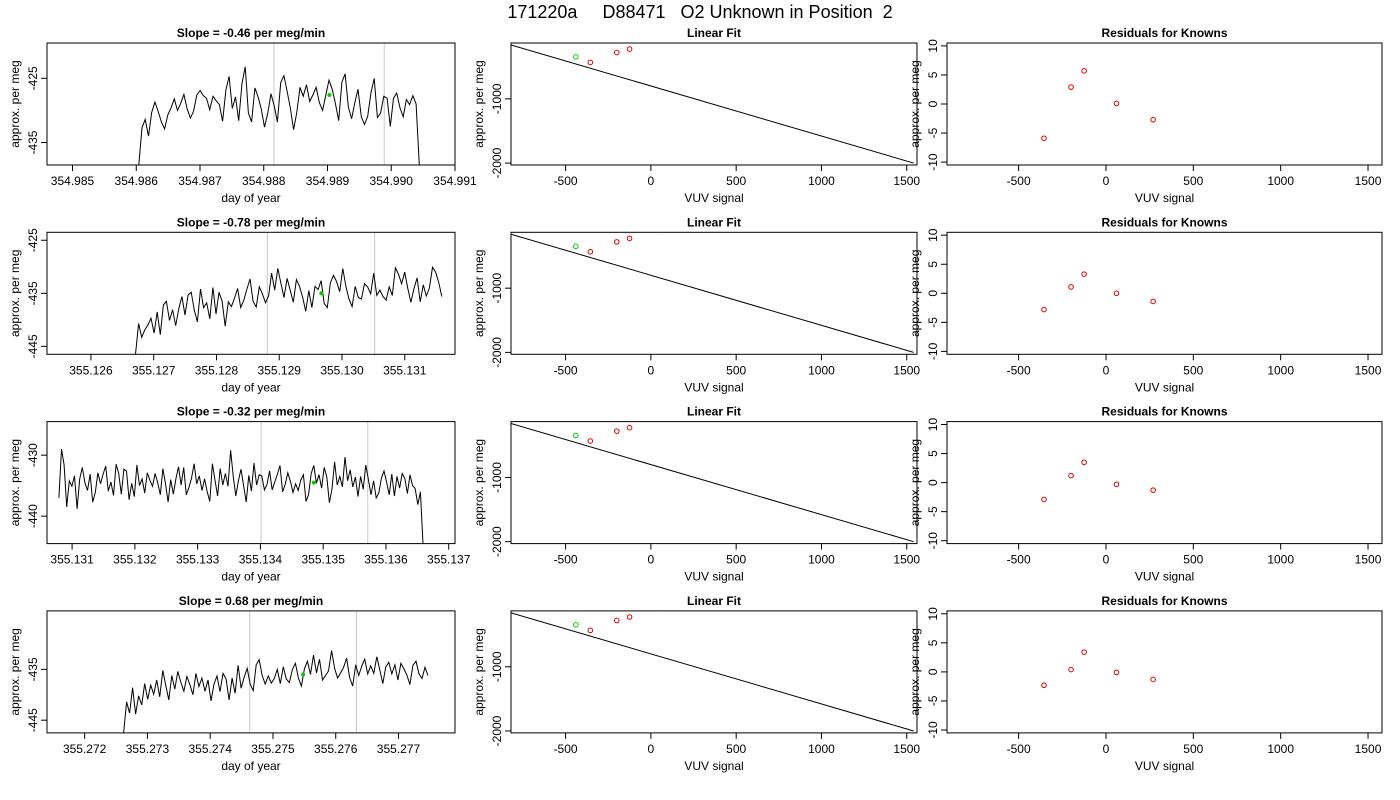 This screenshot has height=800, width=1400. Describe the element at coordinates (217, 370) in the screenshot. I see `x-tick-label: 355.128` at that location.